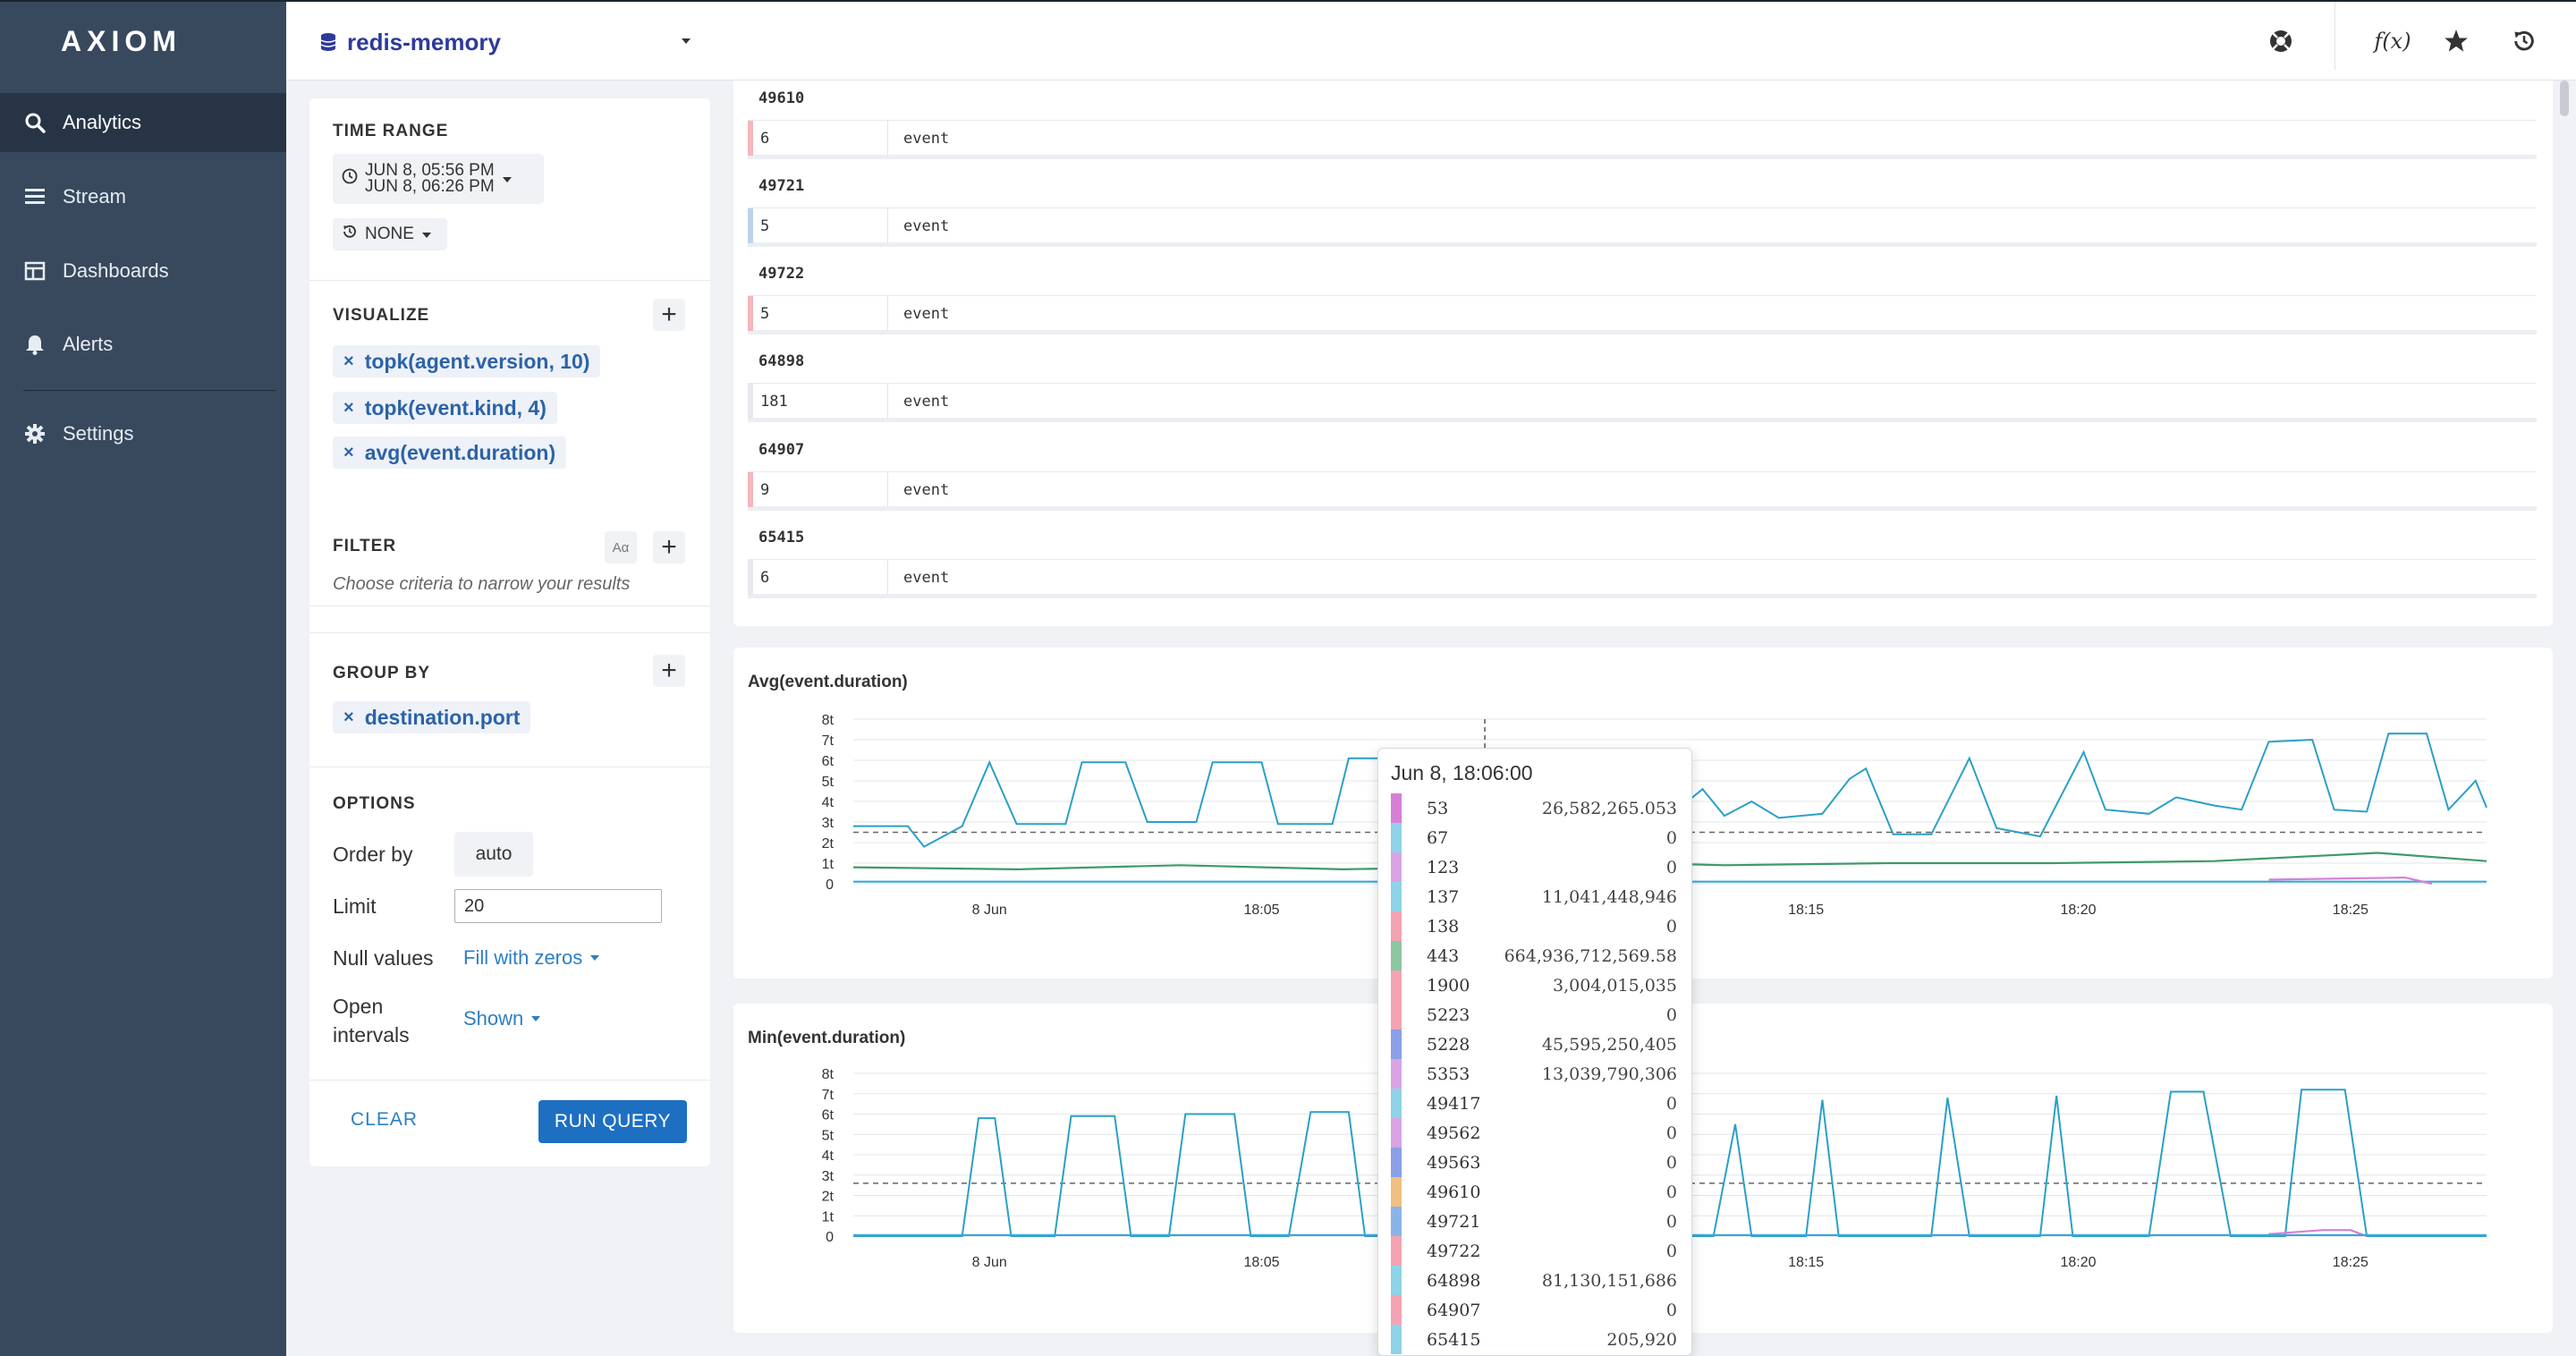  I want to click on tooltip-title: Jun 8, 18:06:00, so click(1462, 772).